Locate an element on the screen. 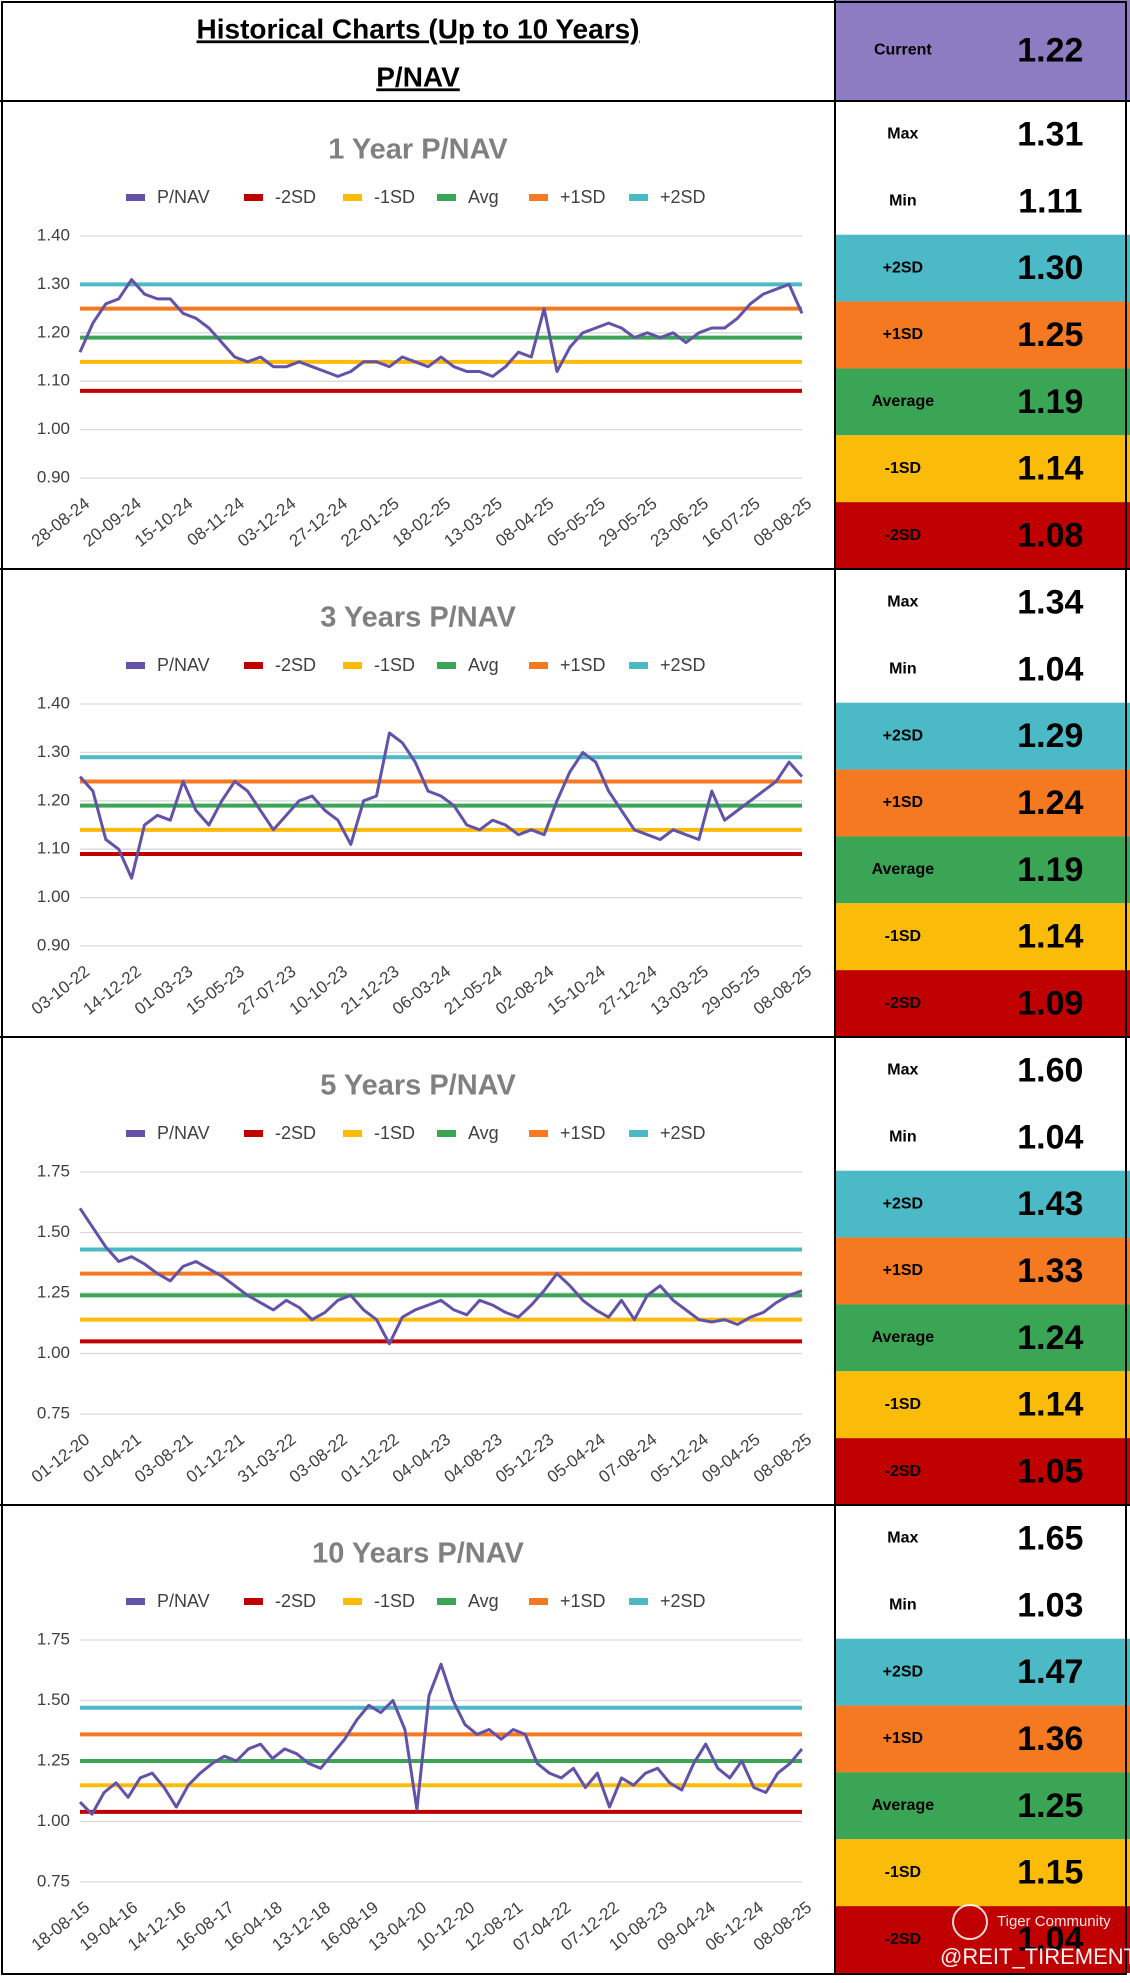 This screenshot has width=1130, height=1983. current-value: 1.22 is located at coordinates (1050, 50).